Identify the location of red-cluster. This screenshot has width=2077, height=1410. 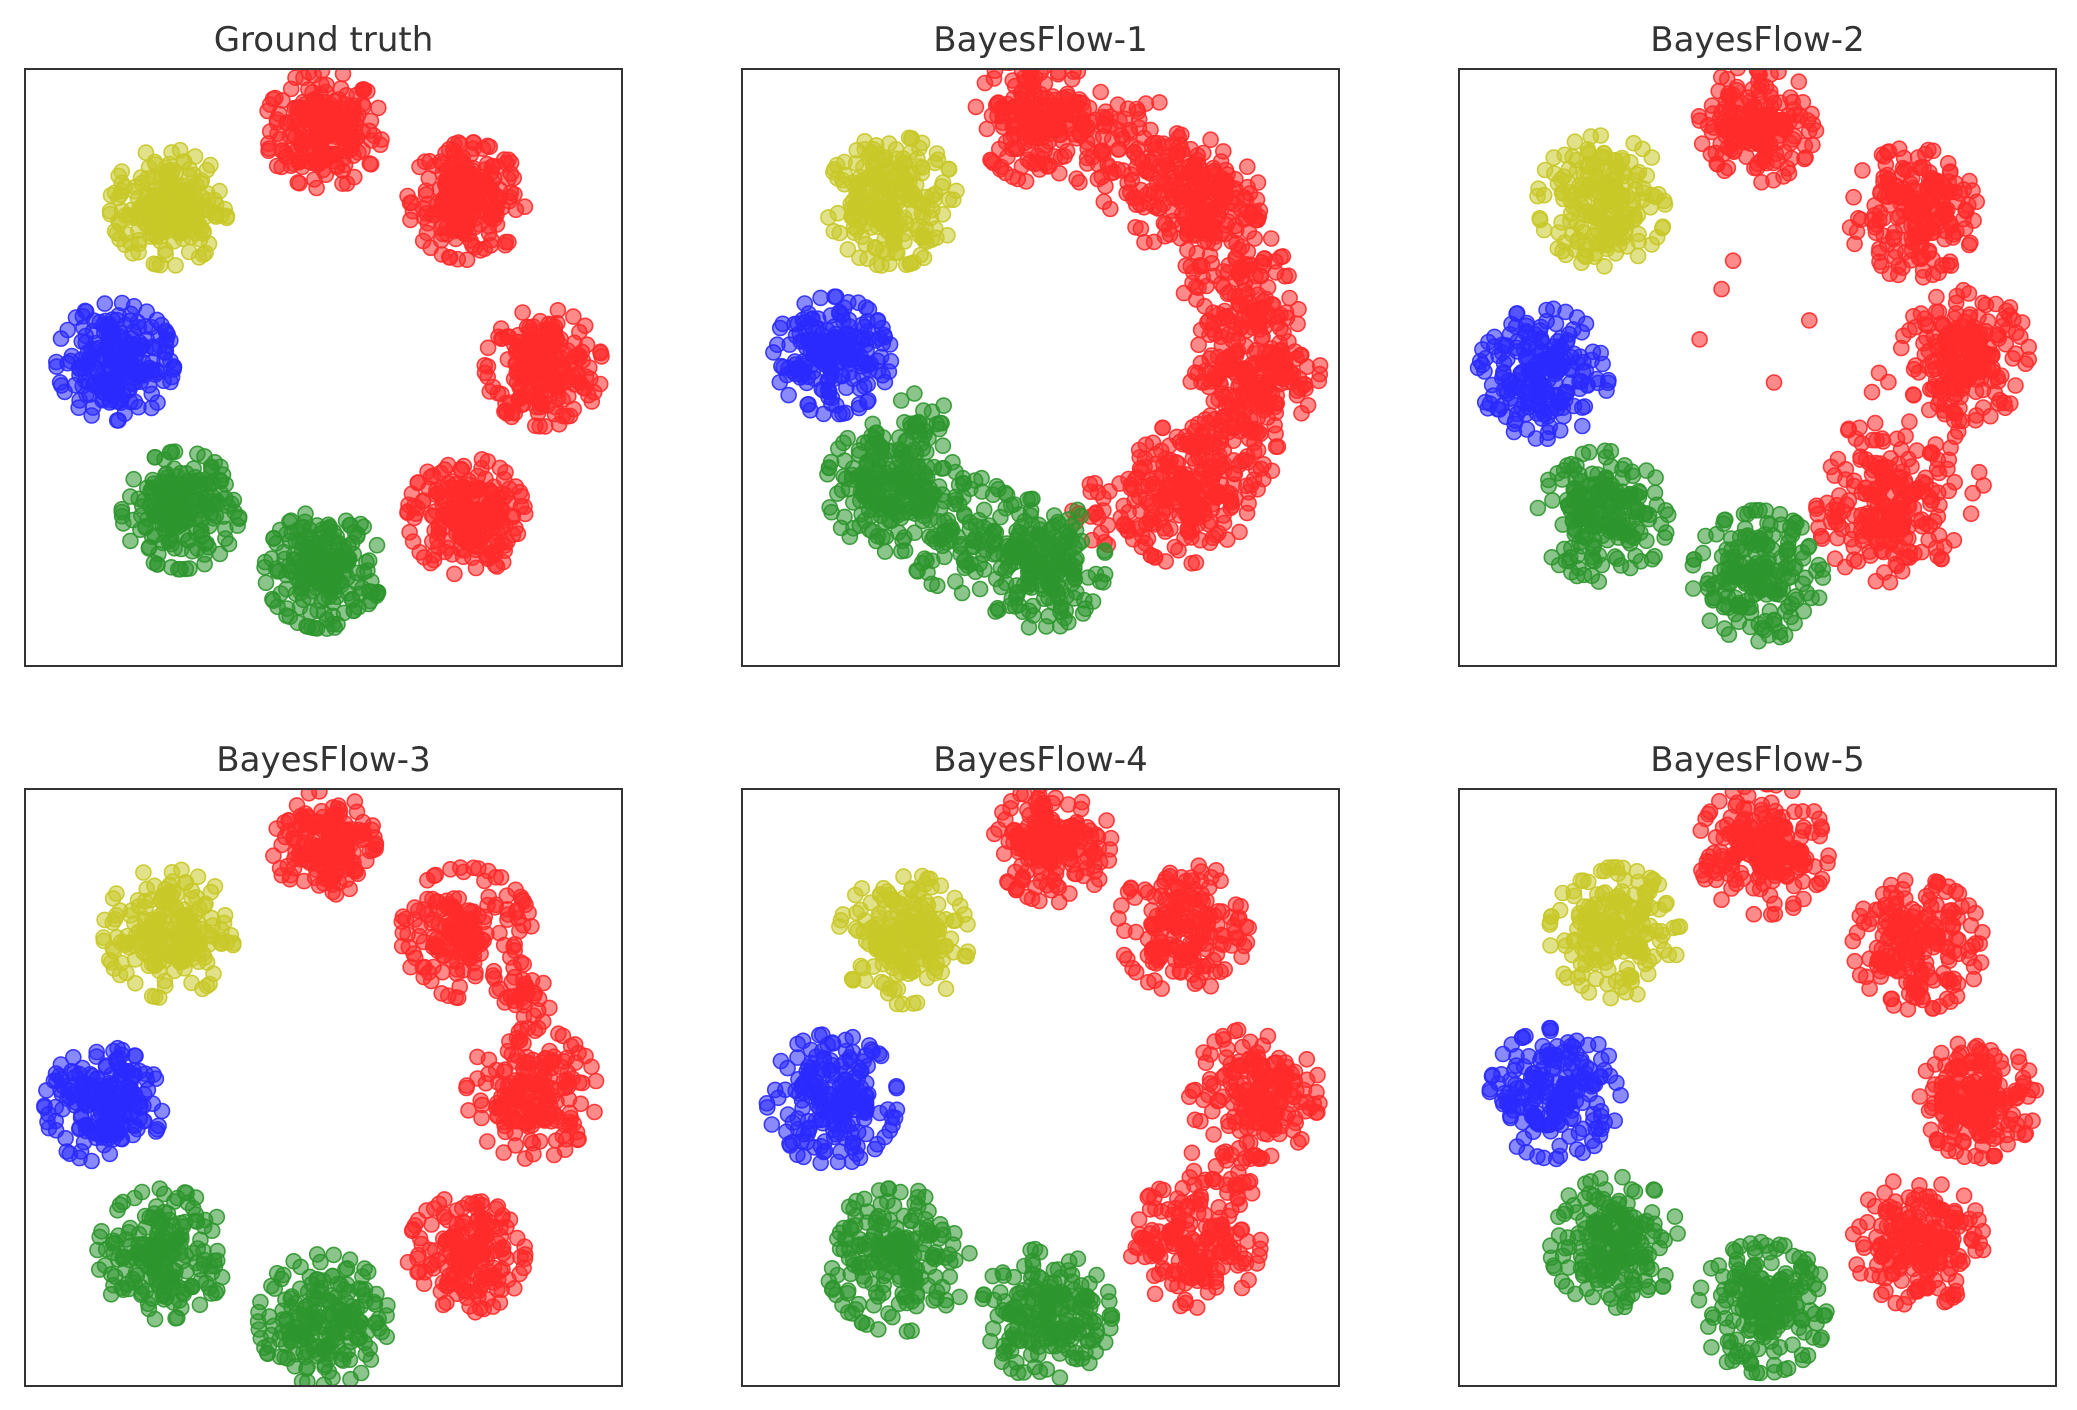
(1965, 355).